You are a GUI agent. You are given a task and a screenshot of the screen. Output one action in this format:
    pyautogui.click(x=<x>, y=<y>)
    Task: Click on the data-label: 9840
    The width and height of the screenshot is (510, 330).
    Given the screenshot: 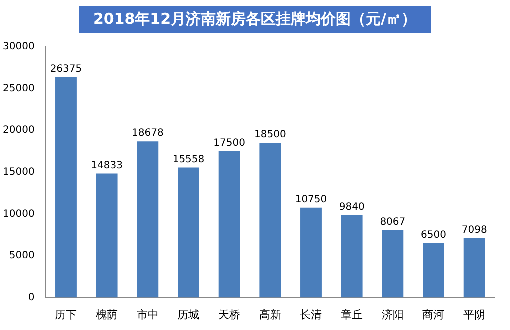 What is the action you would take?
    pyautogui.click(x=352, y=208)
    